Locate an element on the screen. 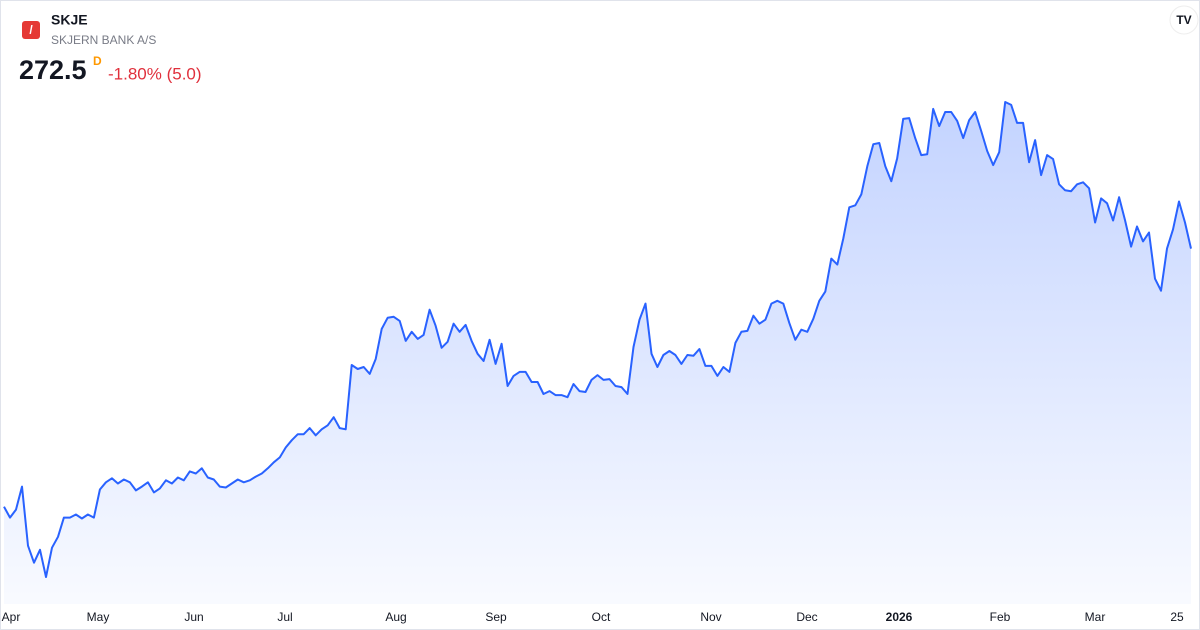 The height and width of the screenshot is (630, 1200). x-axis-label: Dec is located at coordinates (806, 617).